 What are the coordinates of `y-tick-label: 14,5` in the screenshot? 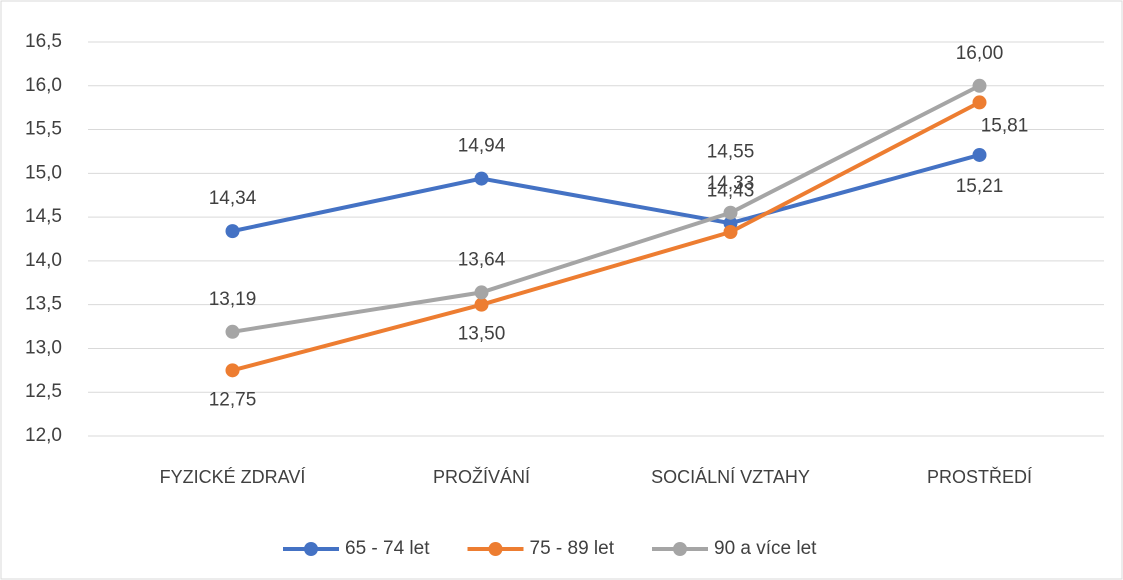 It's located at (43, 216).